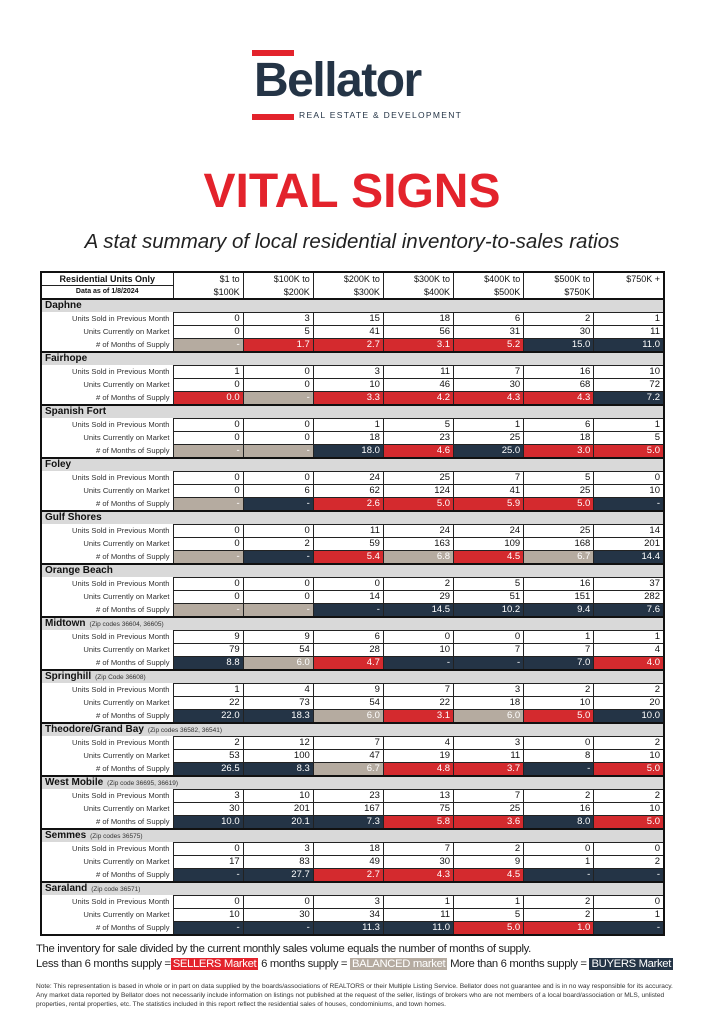 Image resolution: width=704 pixels, height=1024 pixels. Describe the element at coordinates (488, 610) in the screenshot. I see `data-cell: 10.2` at that location.